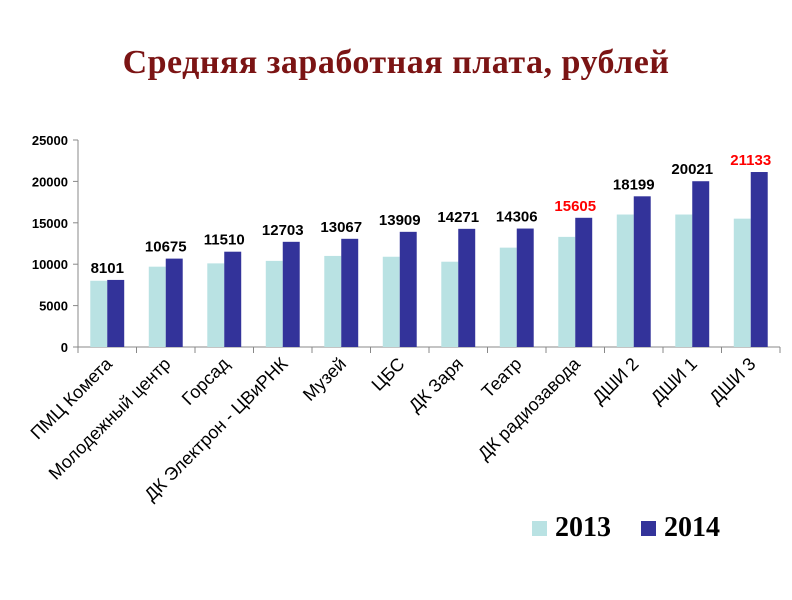 The height and width of the screenshot is (600, 792). What do you see at coordinates (283, 230) in the screenshot?
I see `data-label: 12703` at bounding box center [283, 230].